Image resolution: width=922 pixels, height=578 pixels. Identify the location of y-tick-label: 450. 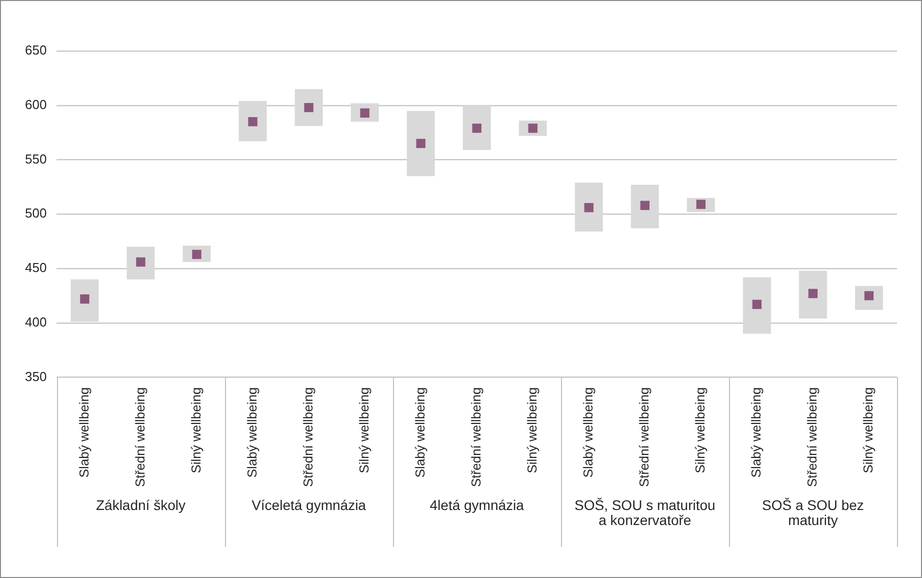
(35, 268).